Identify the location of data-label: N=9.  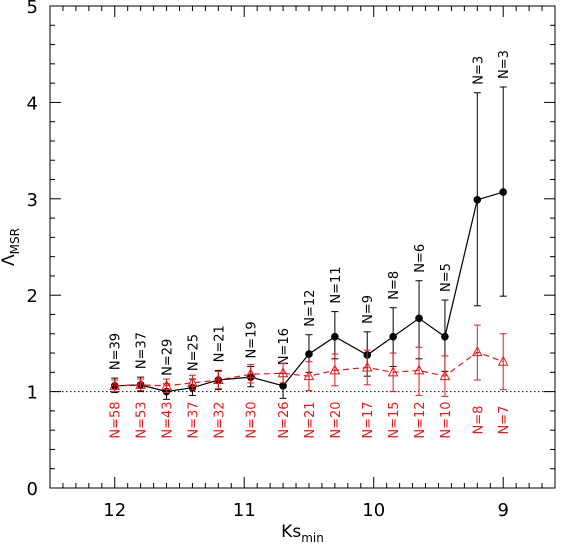
(368, 309).